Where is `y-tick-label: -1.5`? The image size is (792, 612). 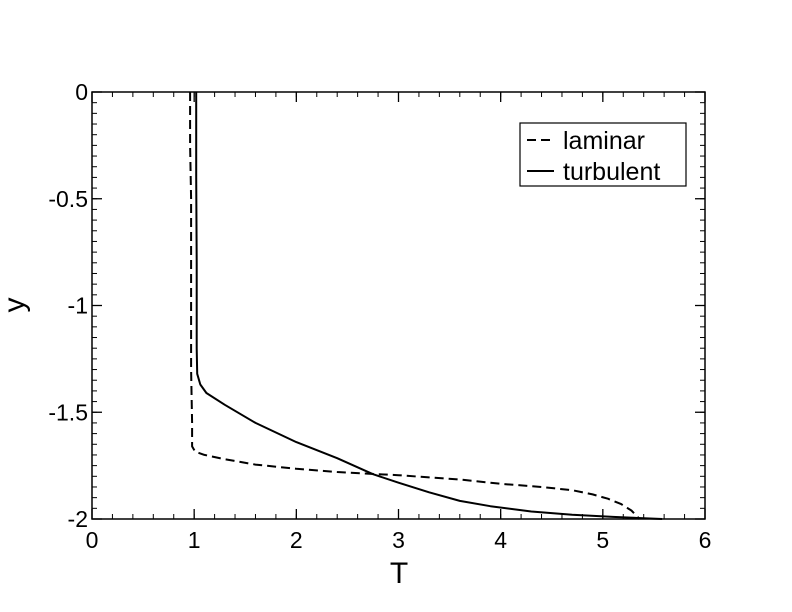 y-tick-label: -1.5 is located at coordinates (68, 412).